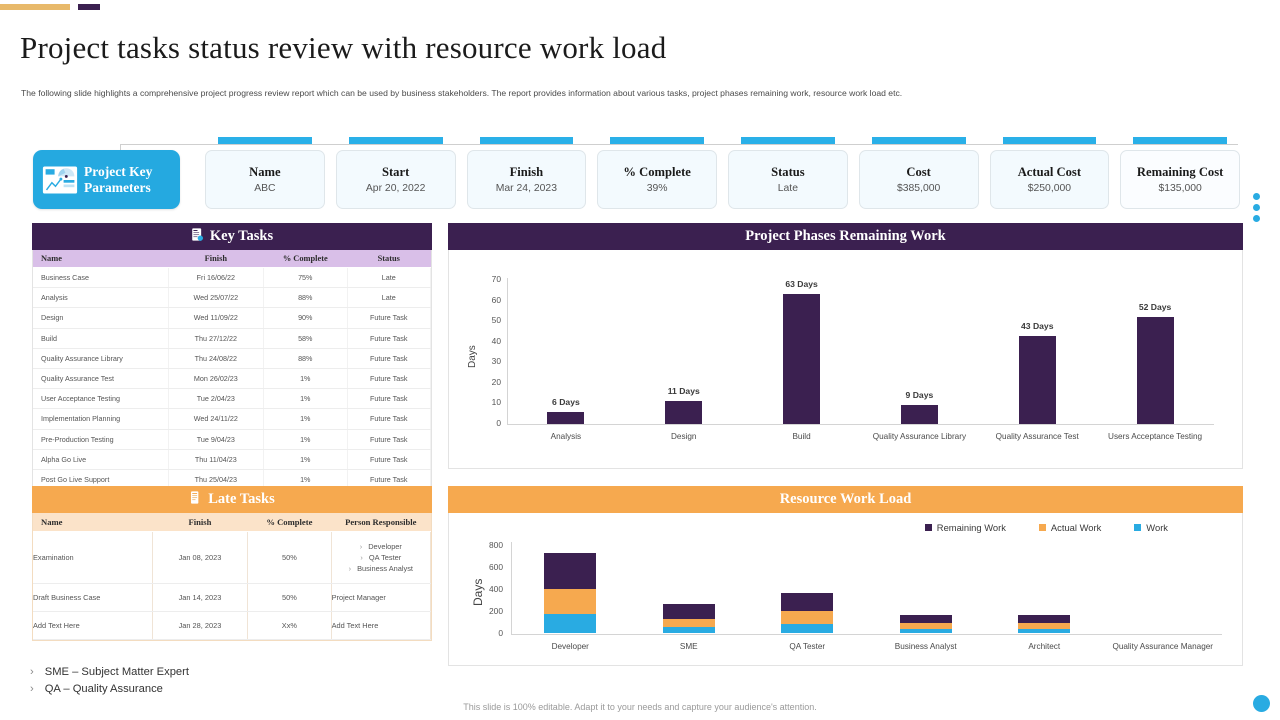  Describe the element at coordinates (688, 646) in the screenshot. I see `workload-x-tick-label: SME` at that location.